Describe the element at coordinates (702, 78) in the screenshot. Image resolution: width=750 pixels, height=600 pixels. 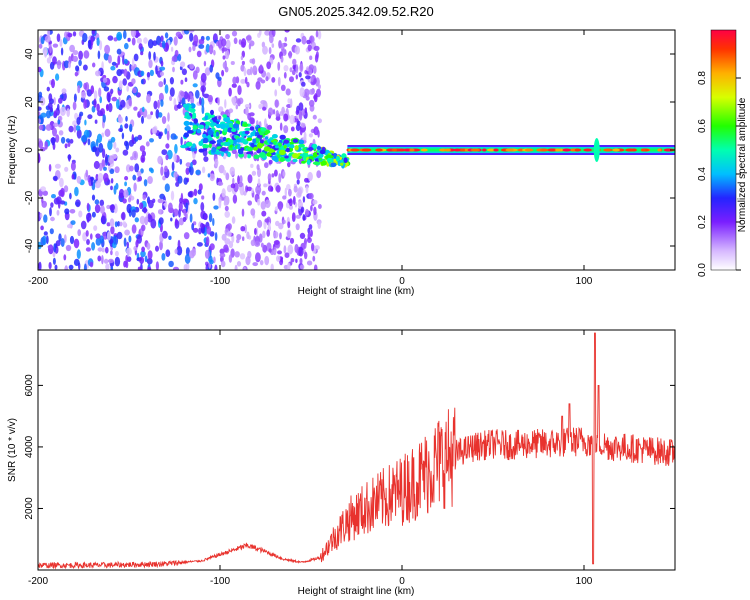
I see `colorbar-tick-label: 0.8` at that location.